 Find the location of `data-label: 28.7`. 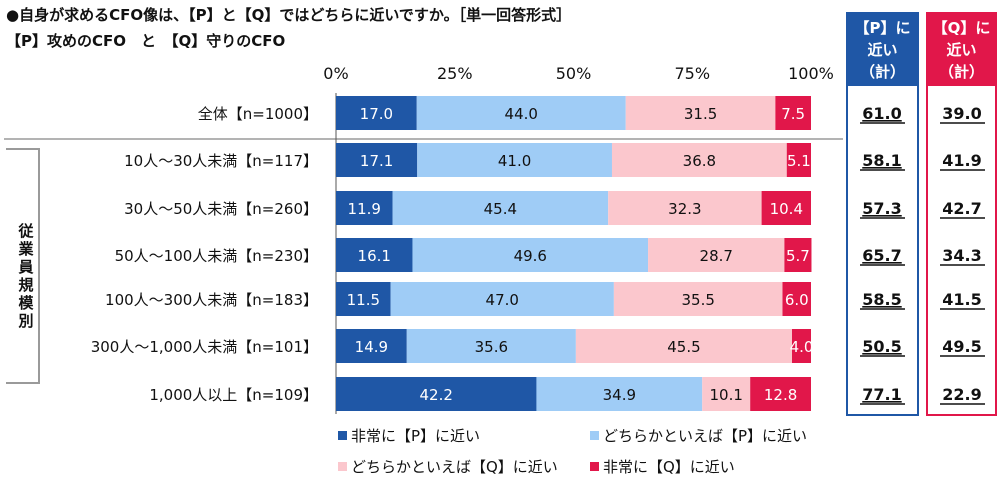

data-label: 28.7 is located at coordinates (716, 256).